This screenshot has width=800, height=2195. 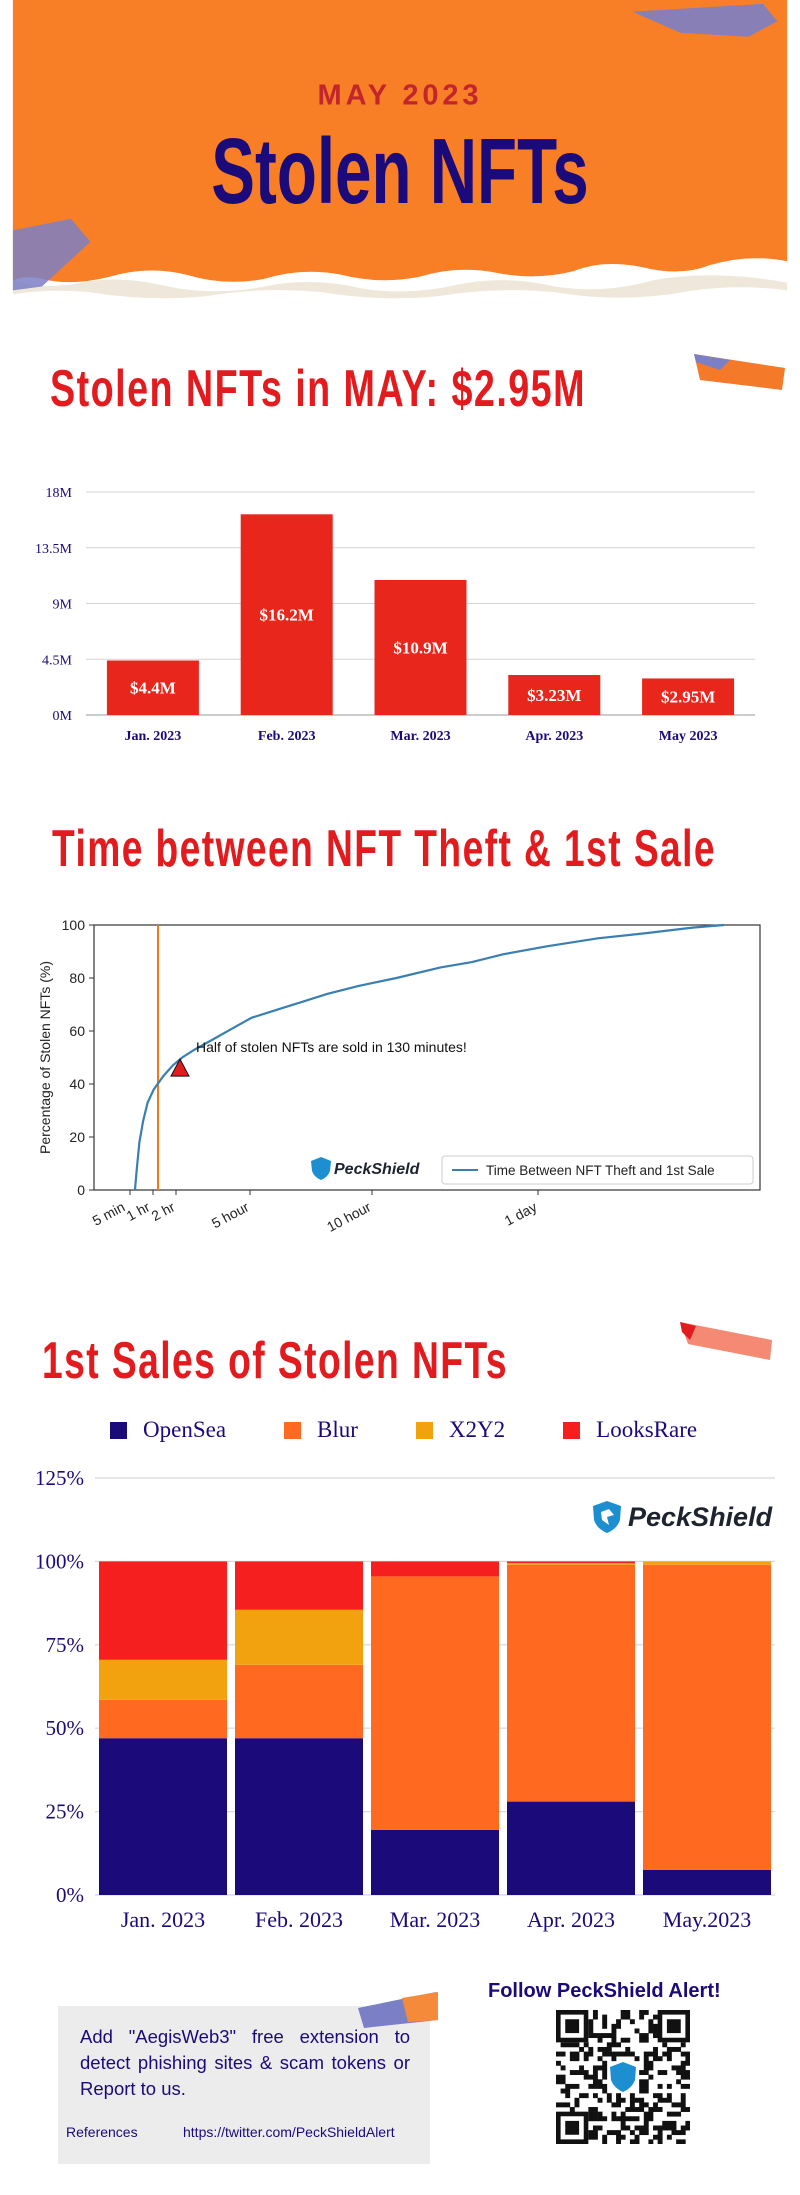 What do you see at coordinates (400, 141) in the screenshot?
I see `header-background` at bounding box center [400, 141].